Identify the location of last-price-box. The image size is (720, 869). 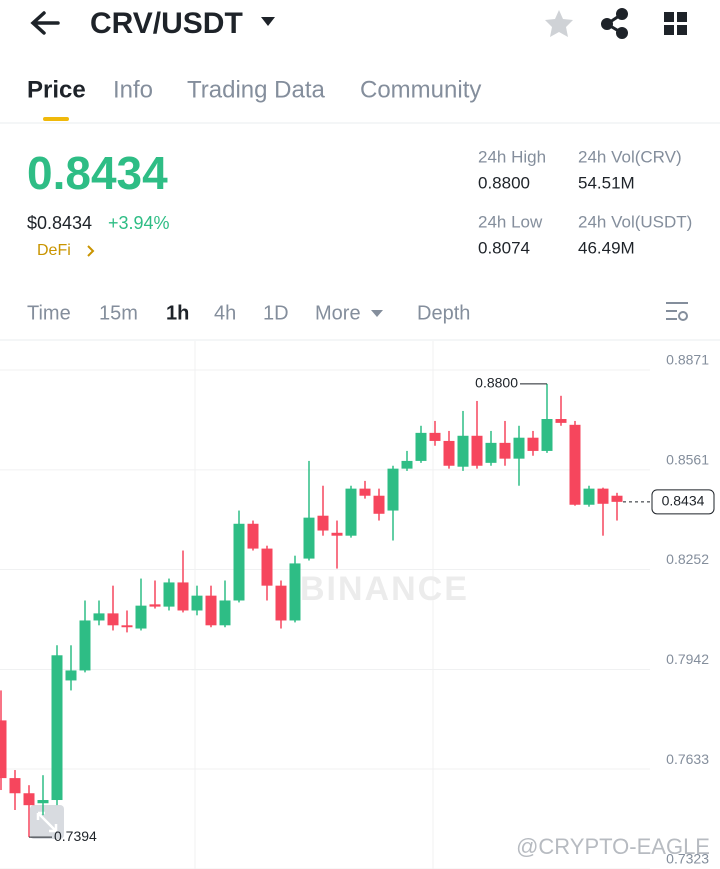
(683, 502).